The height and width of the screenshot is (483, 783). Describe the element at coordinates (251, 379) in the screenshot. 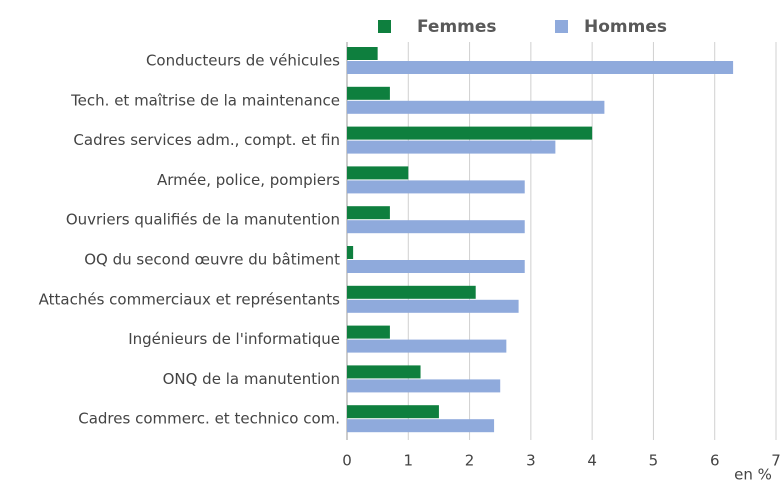

I see `y-tick-label: ONQ de la manutention` at that location.